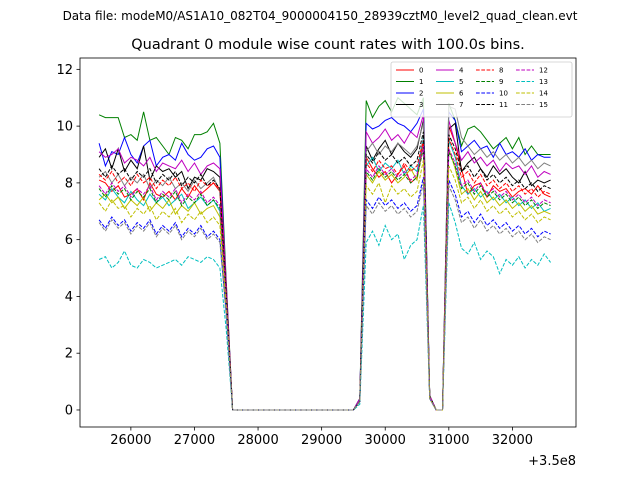  I want to click on y-tick-label: 2, so click(69, 354).